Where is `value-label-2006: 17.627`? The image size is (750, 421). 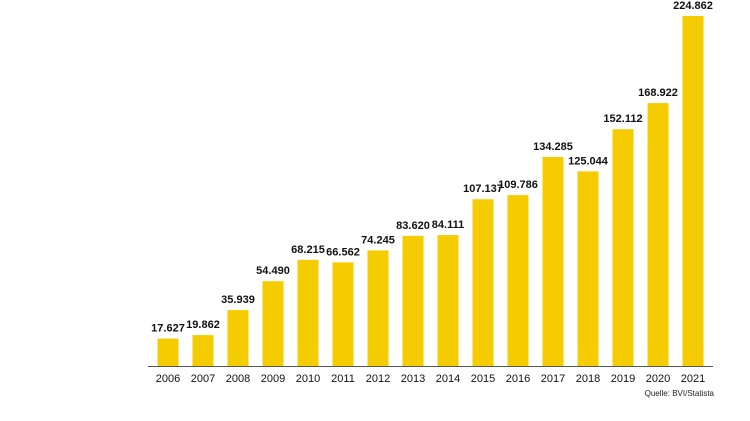
value-label-2006: 17.627 is located at coordinates (168, 329).